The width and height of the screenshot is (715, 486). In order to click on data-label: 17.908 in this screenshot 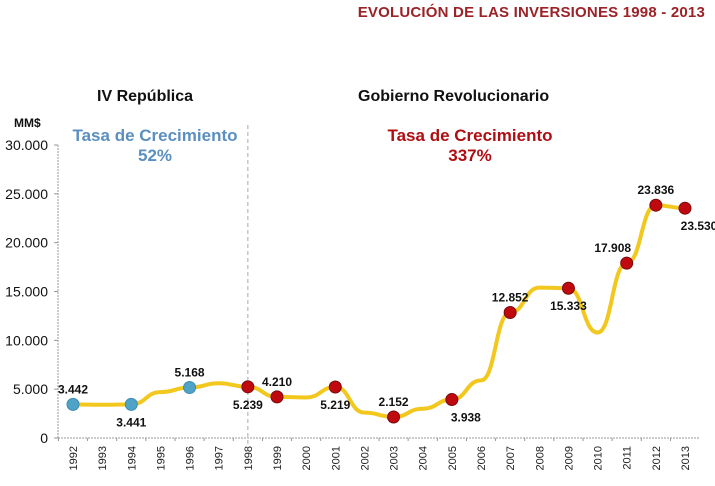, I will do `click(612, 248)`.